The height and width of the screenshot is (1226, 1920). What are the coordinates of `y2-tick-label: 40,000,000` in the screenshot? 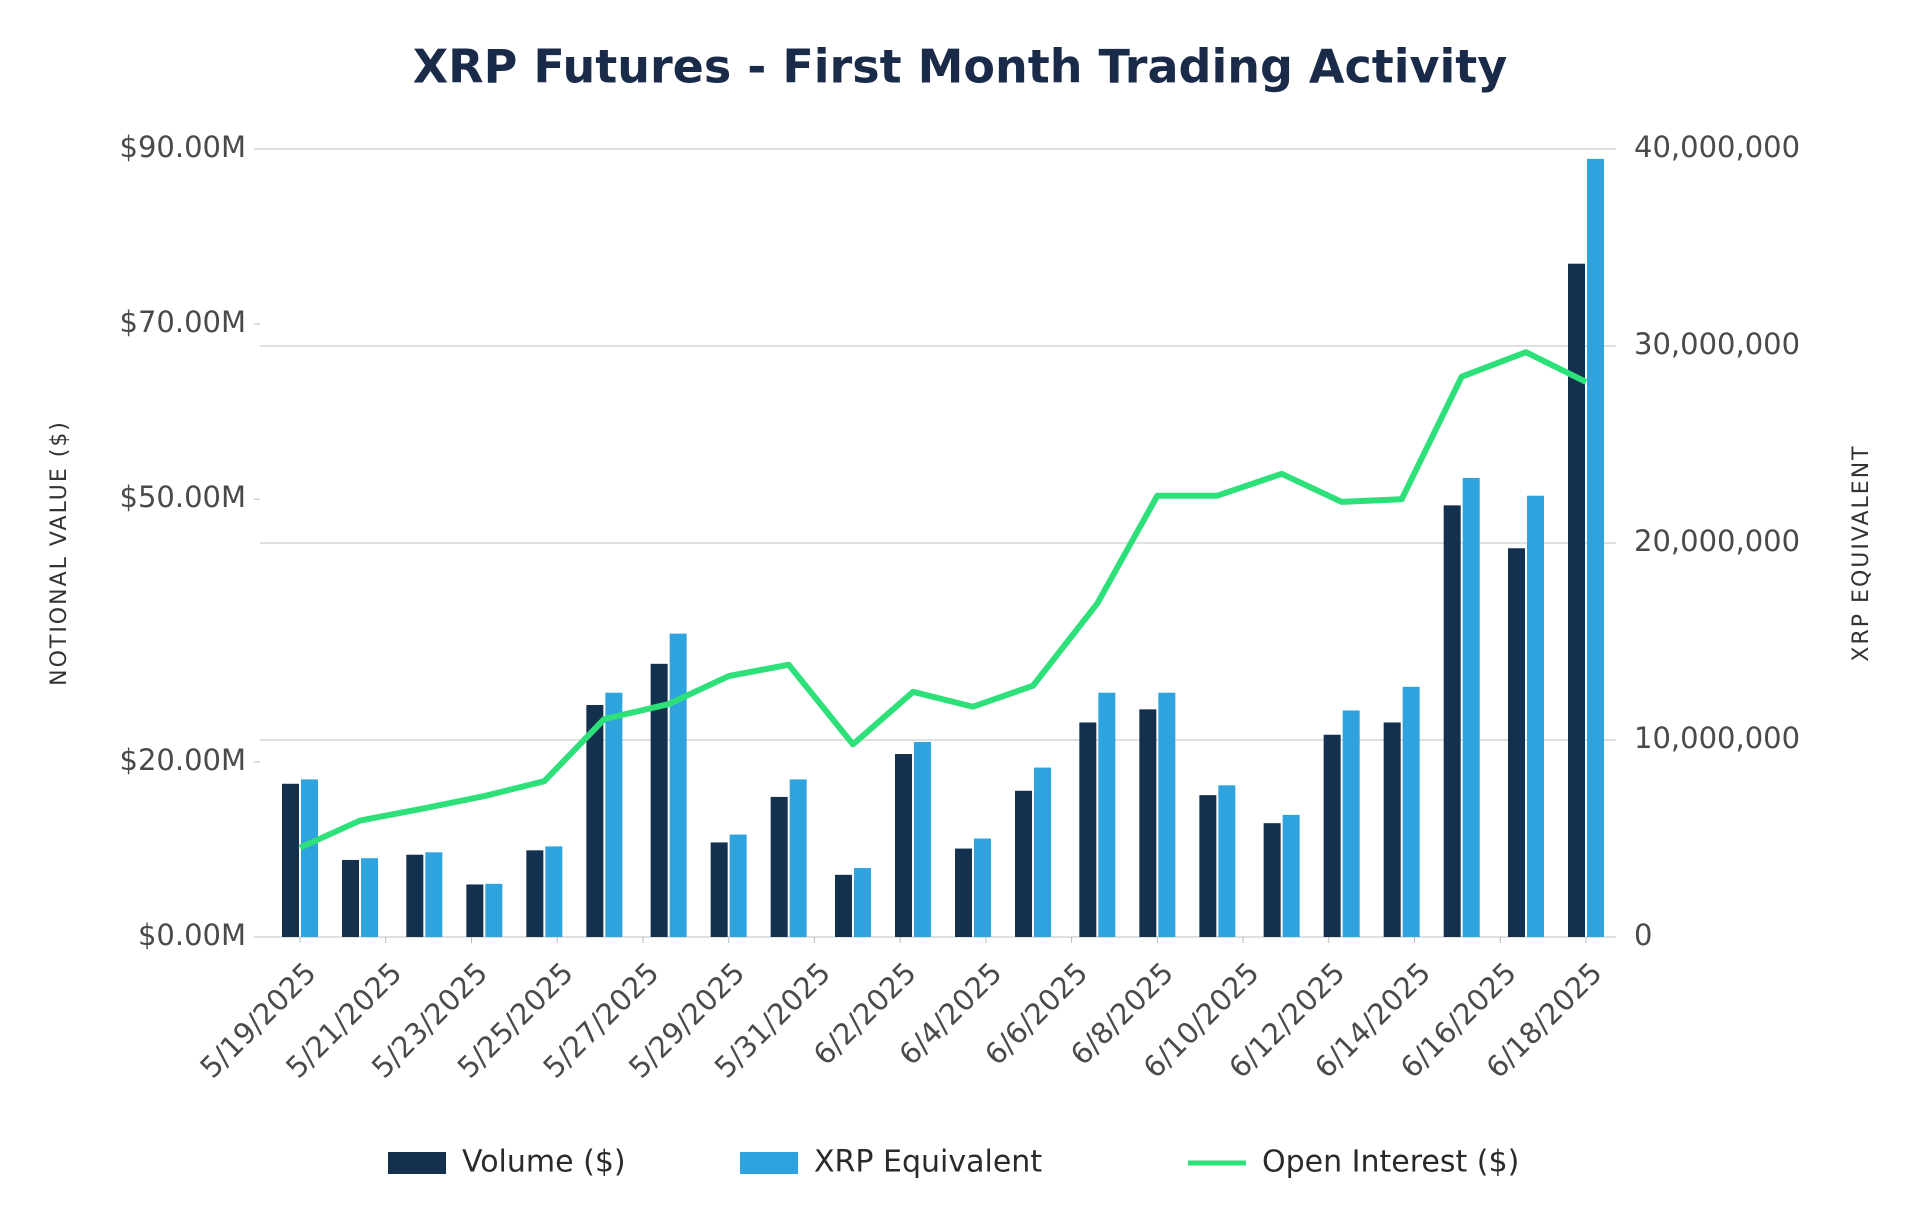 It's located at (1717, 147).